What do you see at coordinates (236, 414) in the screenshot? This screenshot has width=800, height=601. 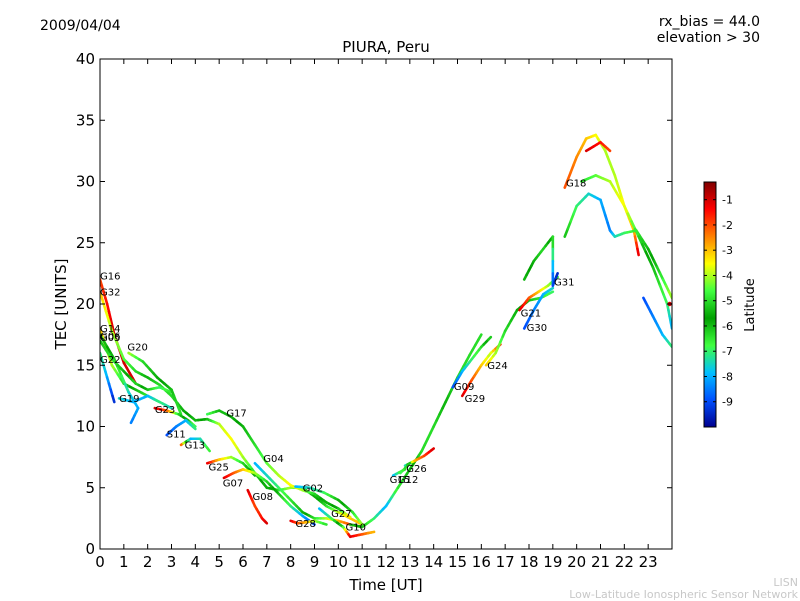 I see `satellite-label: G17` at bounding box center [236, 414].